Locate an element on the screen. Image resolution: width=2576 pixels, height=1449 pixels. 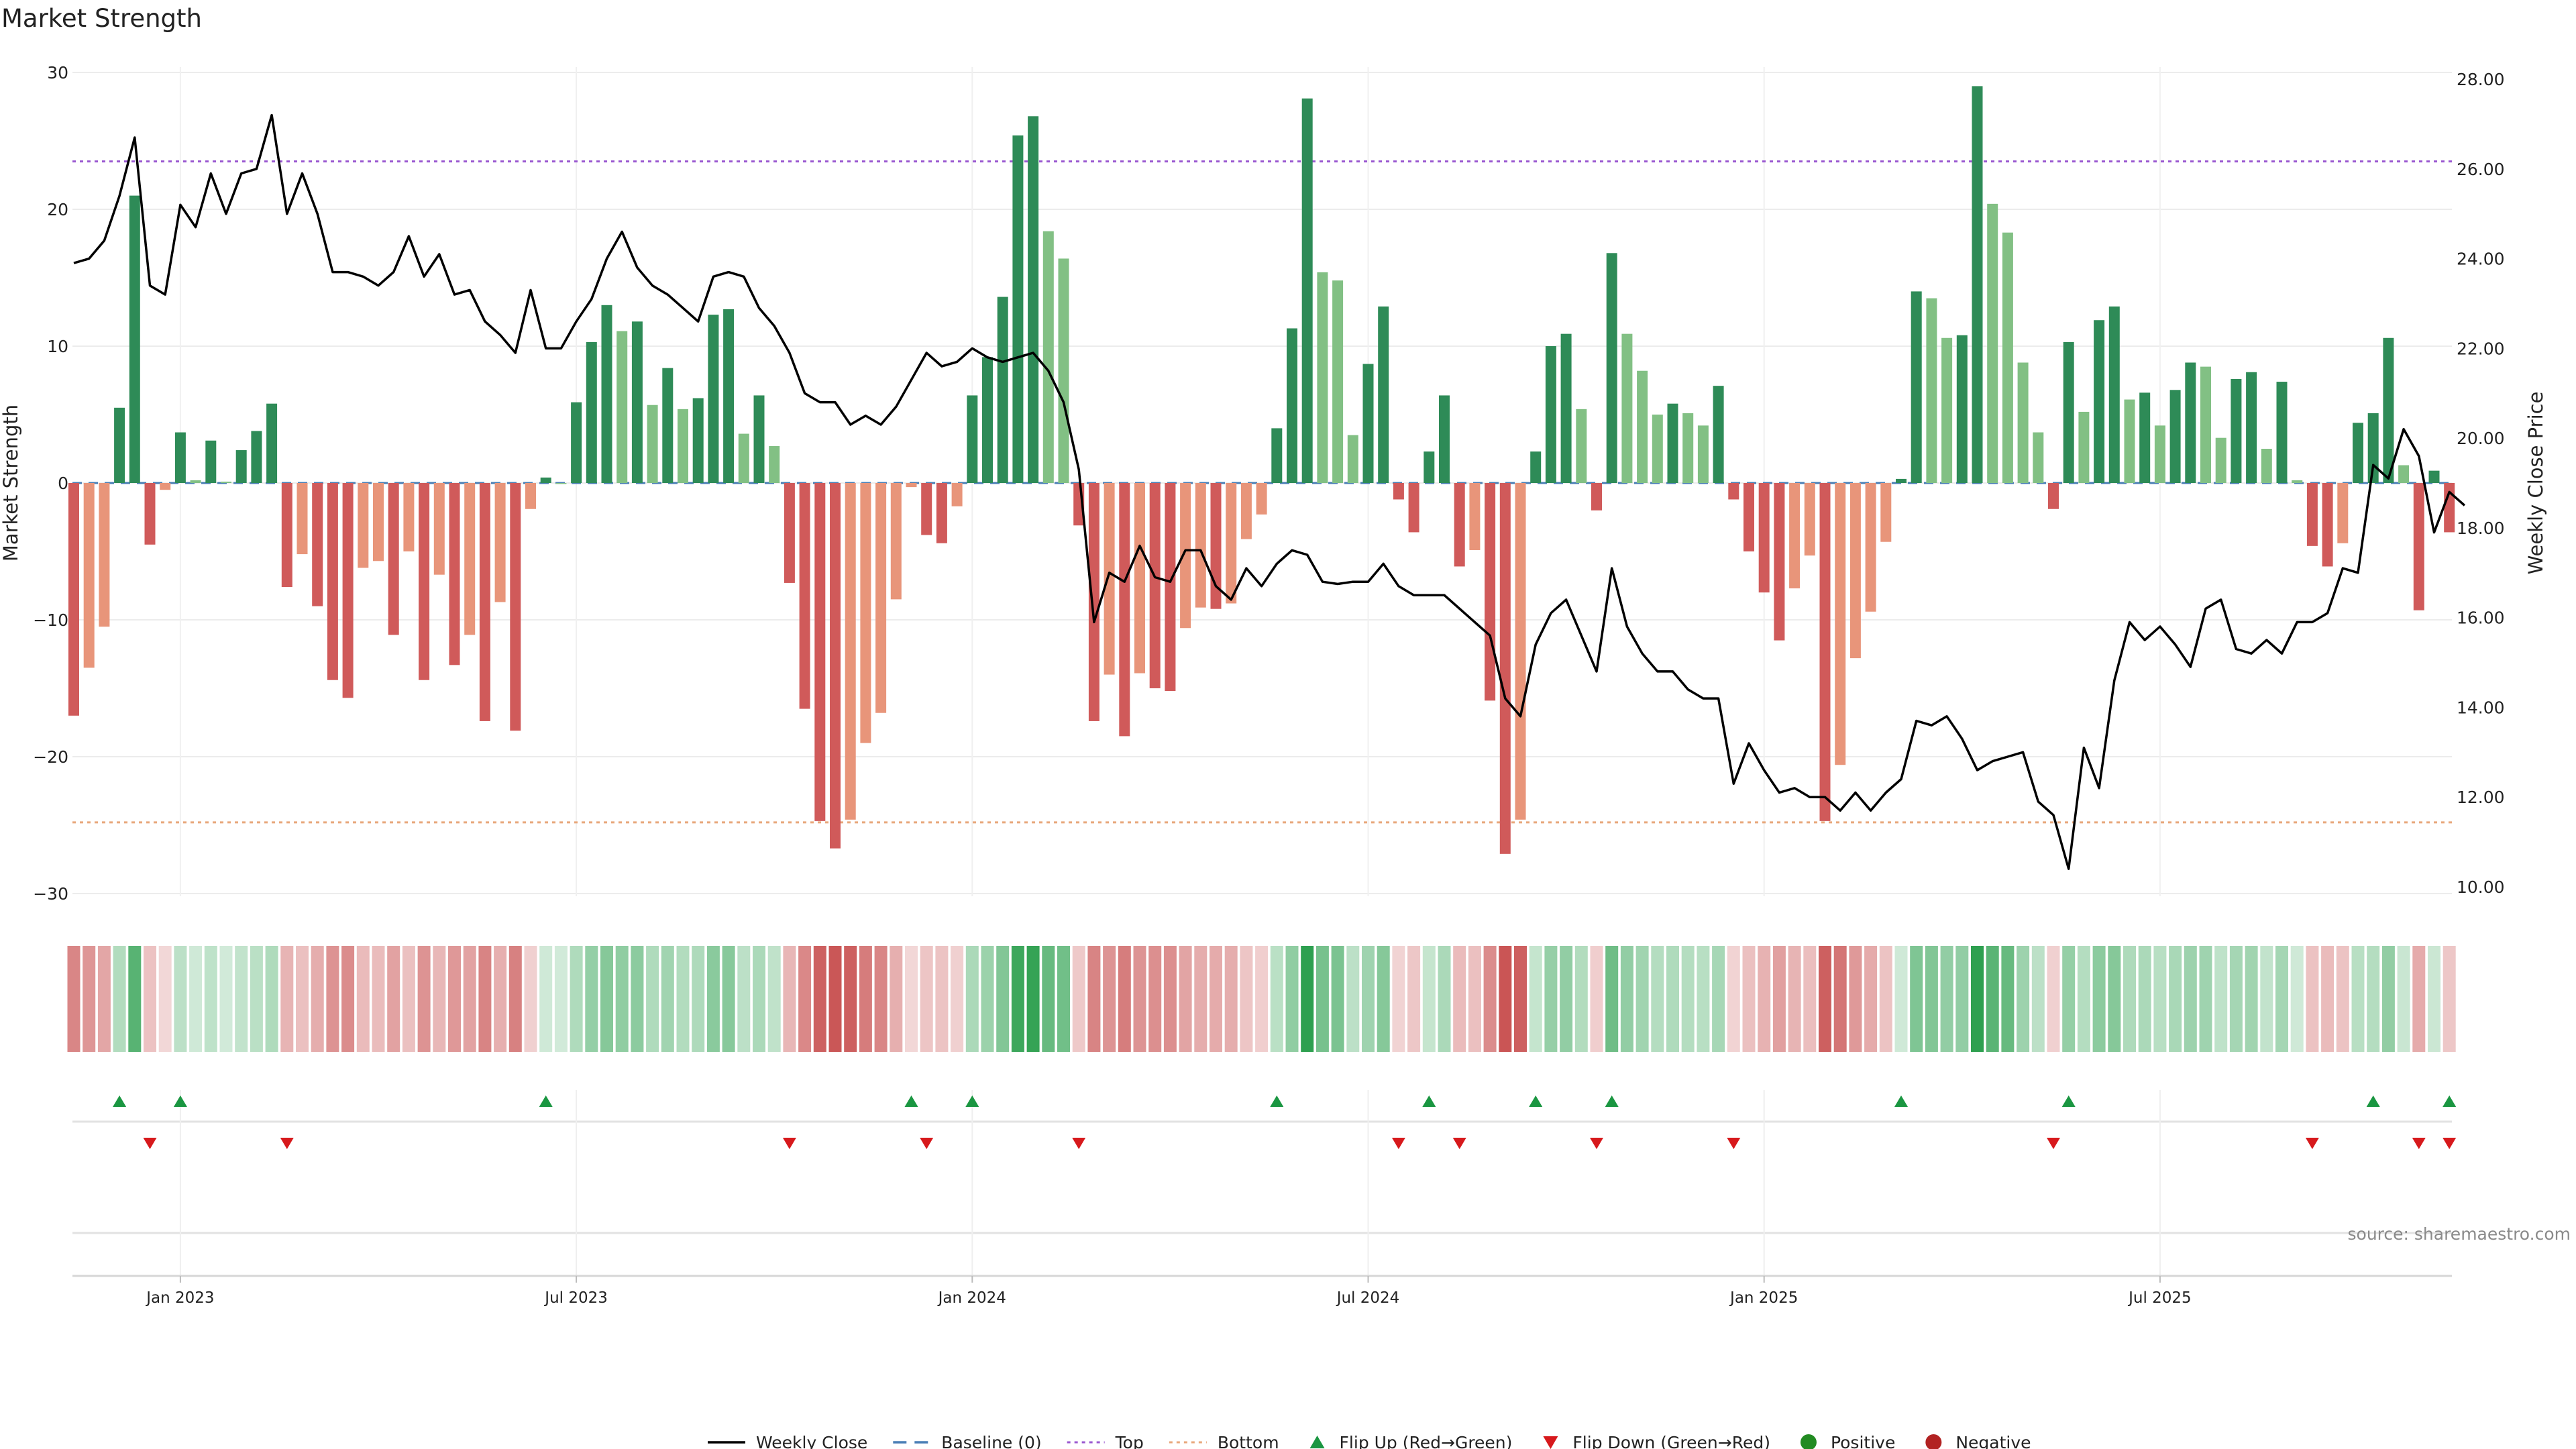
date-tick-label: Jul 2024 is located at coordinates (1368, 1298).